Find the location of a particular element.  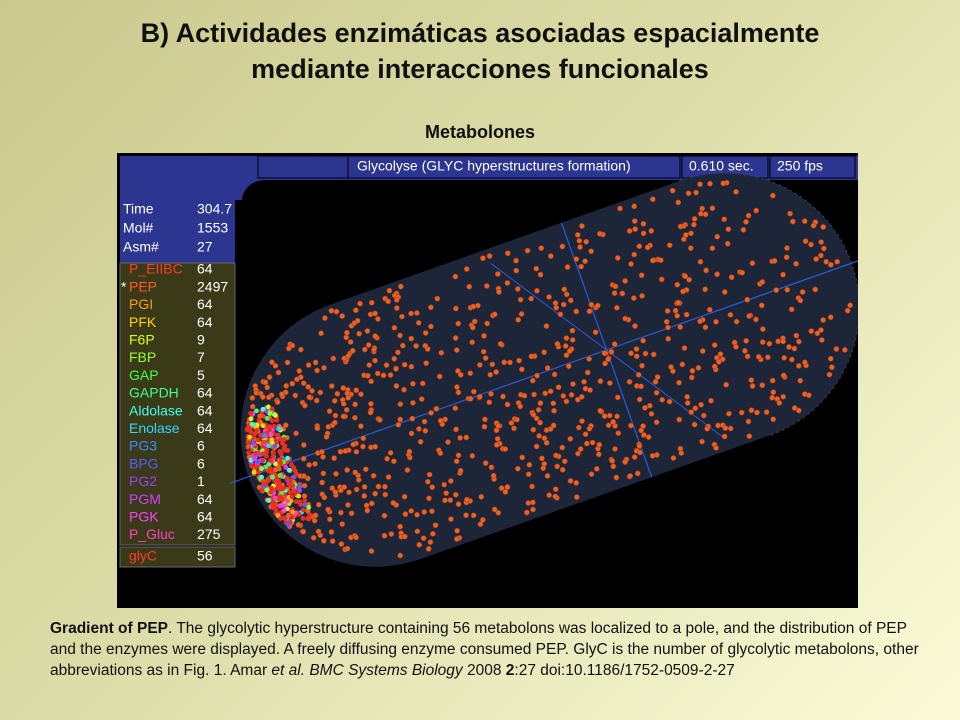

stats-box is located at coordinates (177, 230).